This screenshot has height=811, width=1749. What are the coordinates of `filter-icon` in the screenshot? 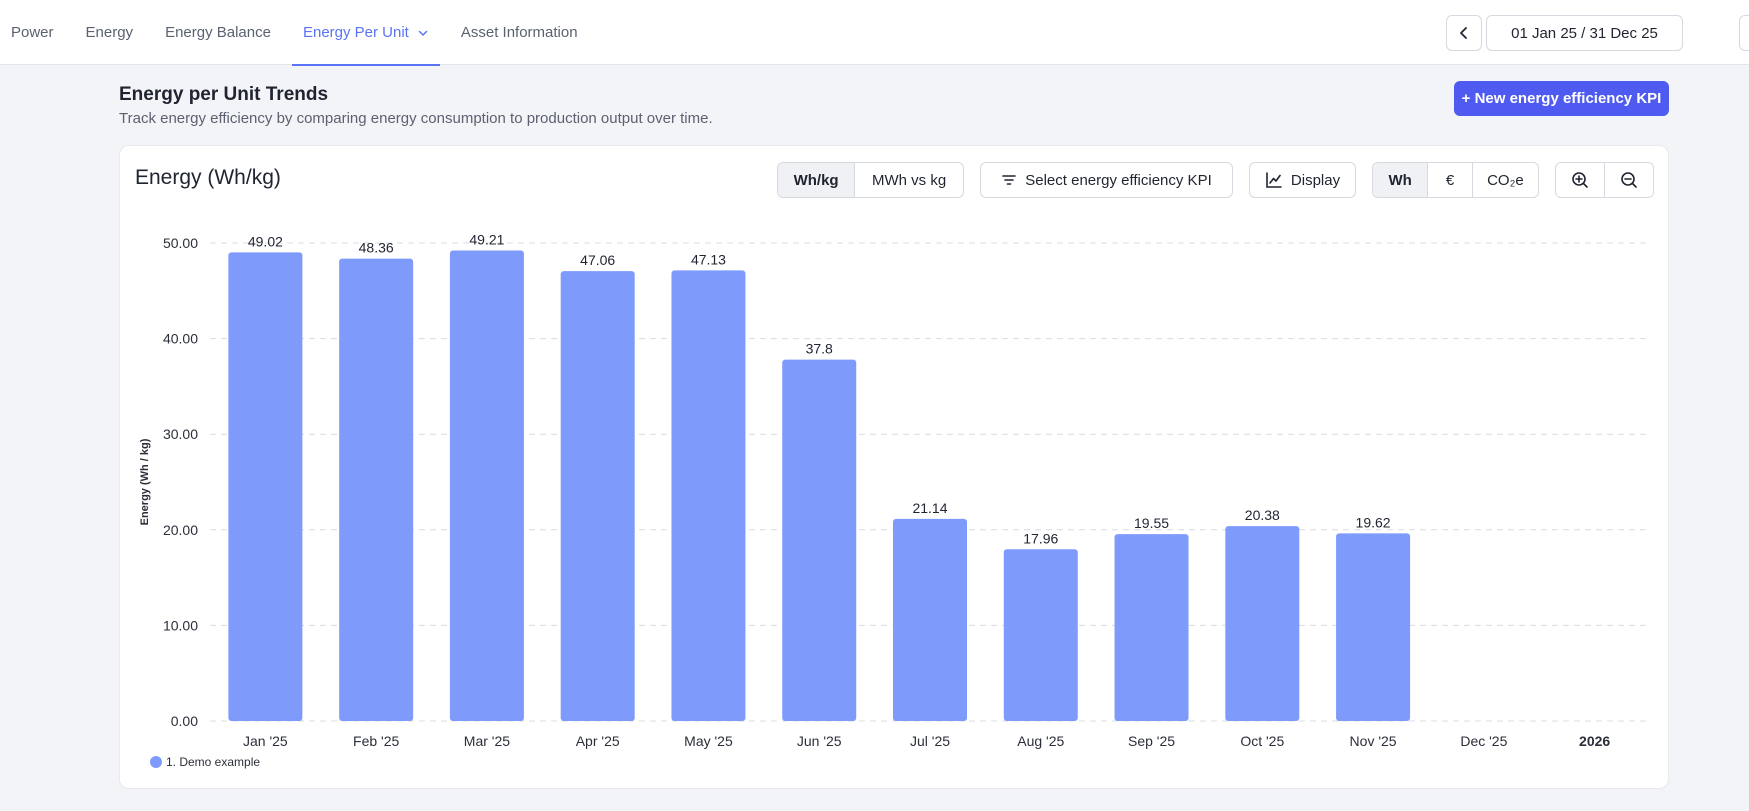 It's located at (1009, 180).